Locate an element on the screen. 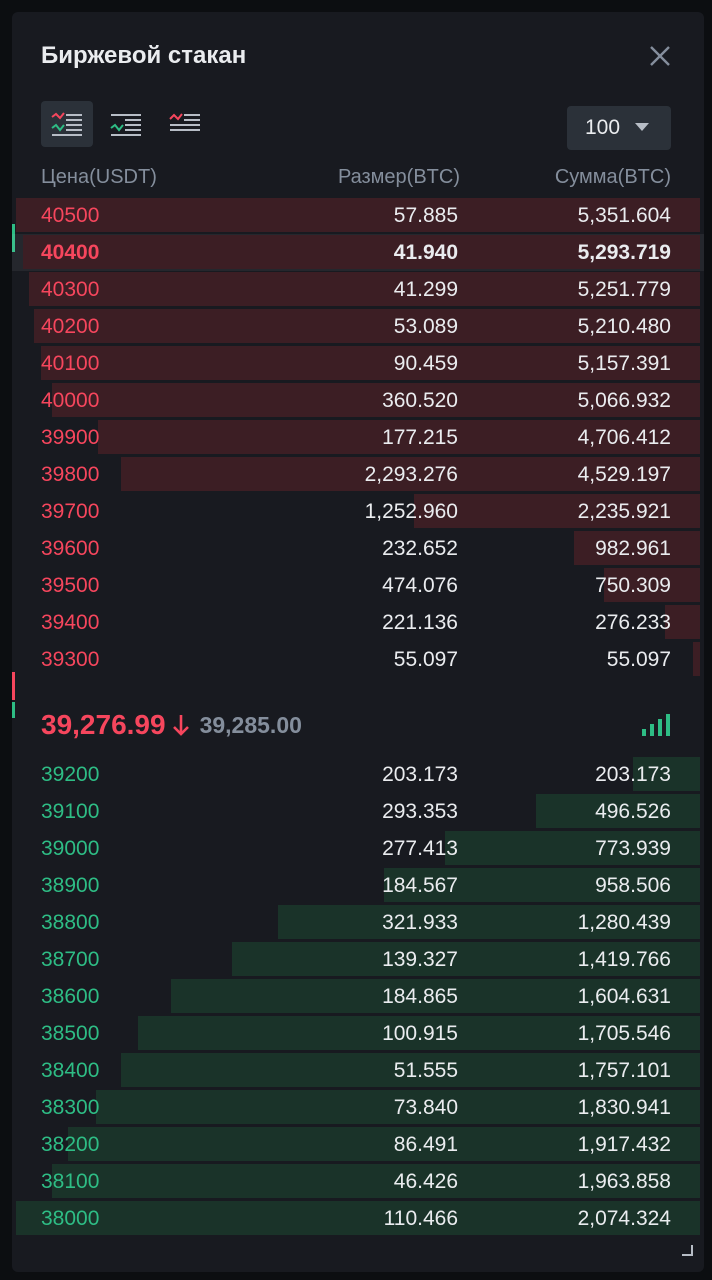 Image resolution: width=712 pixels, height=1280 pixels. ask-sum: 4,706.412 is located at coordinates (624, 437).